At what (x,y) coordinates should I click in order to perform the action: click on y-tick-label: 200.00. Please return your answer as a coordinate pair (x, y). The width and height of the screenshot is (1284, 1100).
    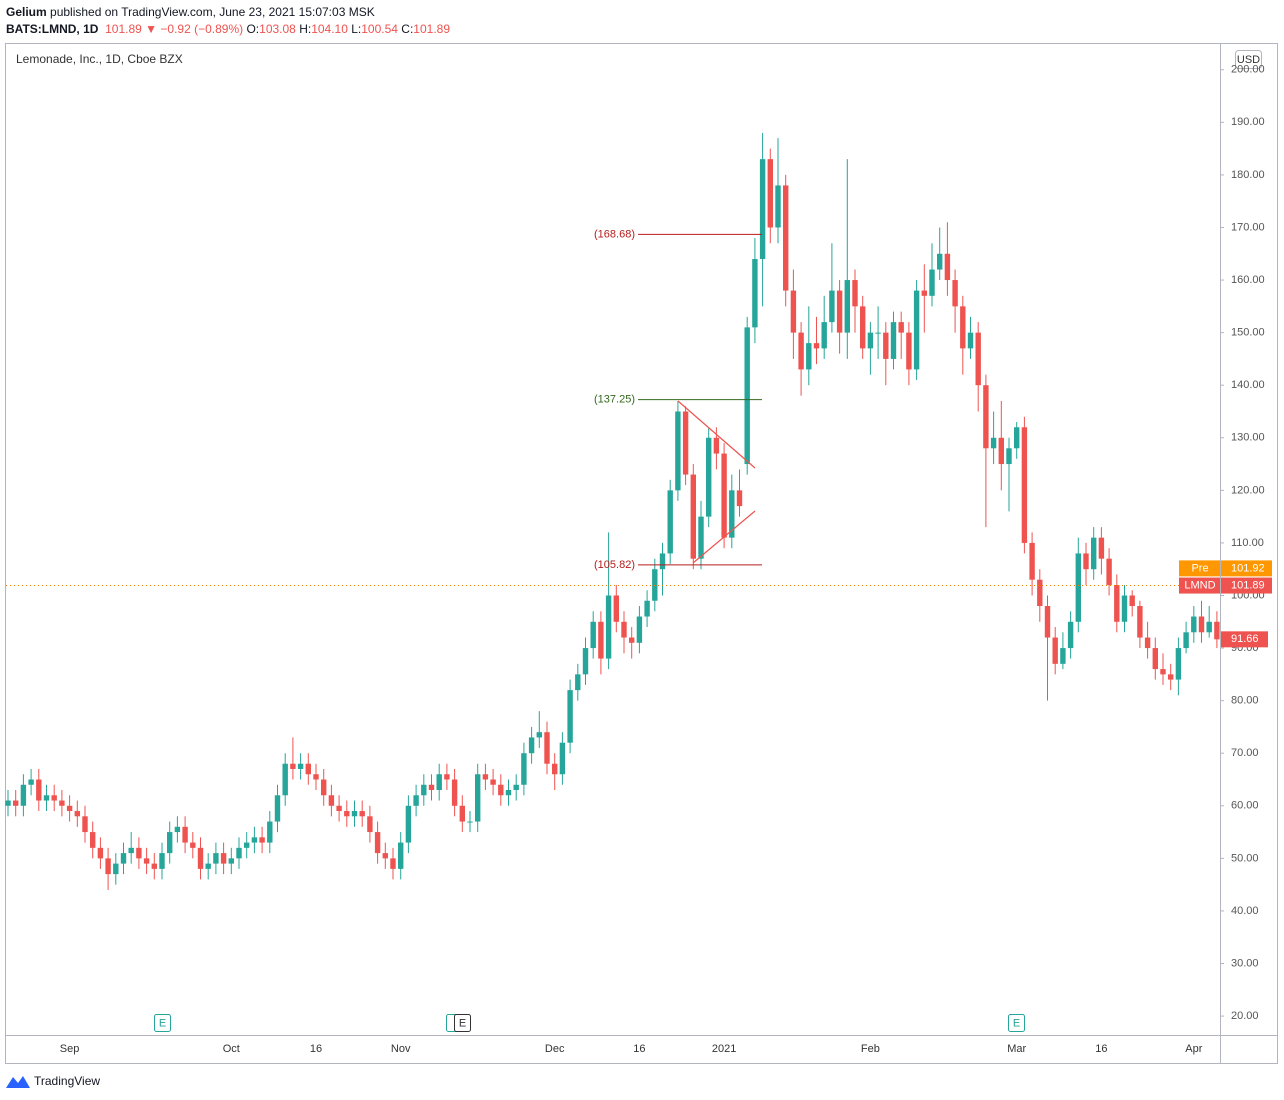
    Looking at the image, I should click on (1248, 70).